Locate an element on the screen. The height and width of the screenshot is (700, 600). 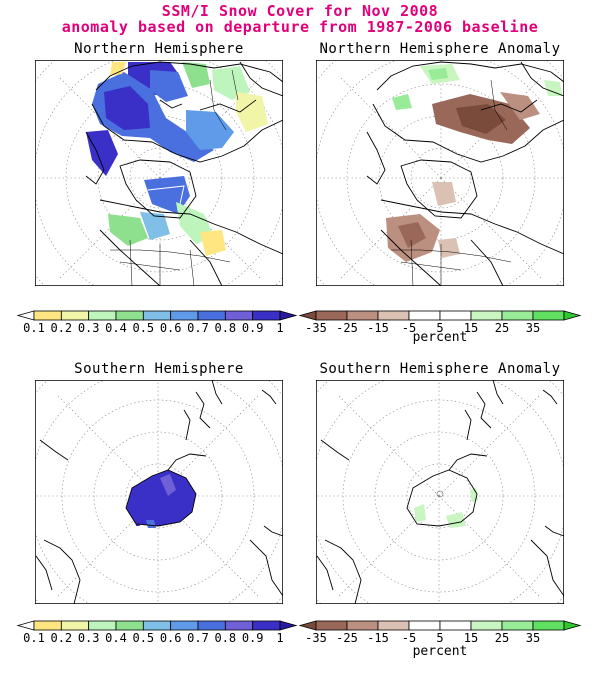
anomaly-bar-top-tick-label: 15 is located at coordinates (471, 328).